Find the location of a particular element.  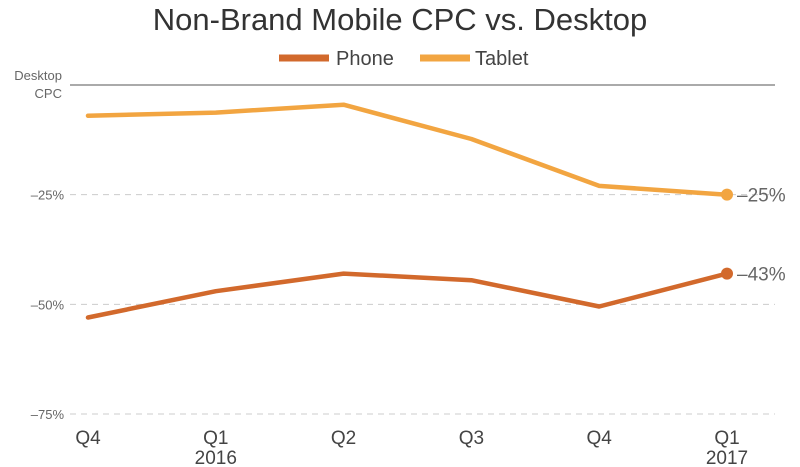

end-point-tablet is located at coordinates (727, 194).